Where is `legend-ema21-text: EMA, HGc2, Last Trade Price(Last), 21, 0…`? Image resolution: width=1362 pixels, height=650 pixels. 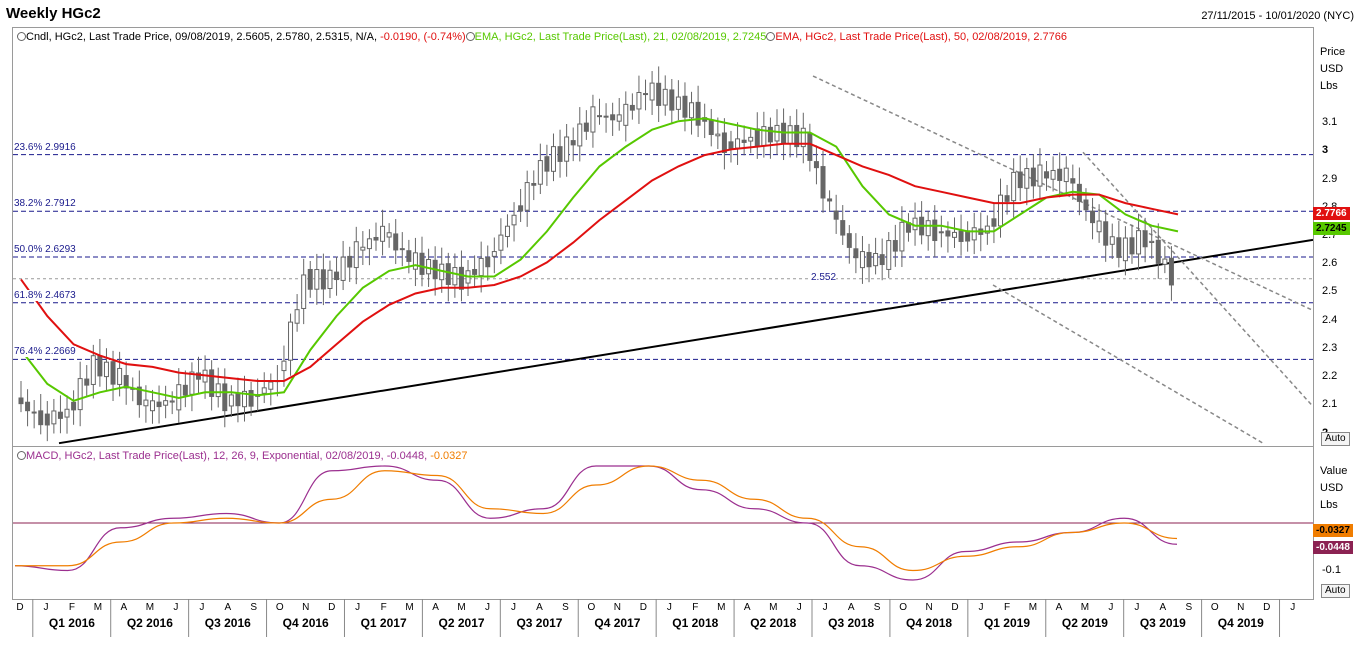 legend-ema21-text: EMA, HGc2, Last Trade Price(Last), 21, 0… is located at coordinates (620, 37).